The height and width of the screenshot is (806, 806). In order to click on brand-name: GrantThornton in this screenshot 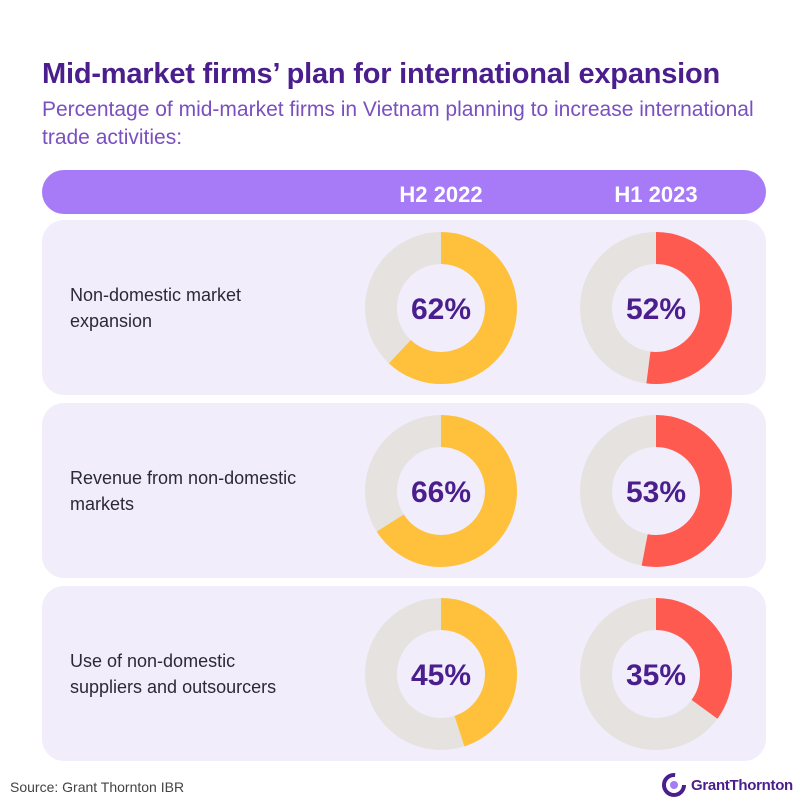, I will do `click(742, 785)`.